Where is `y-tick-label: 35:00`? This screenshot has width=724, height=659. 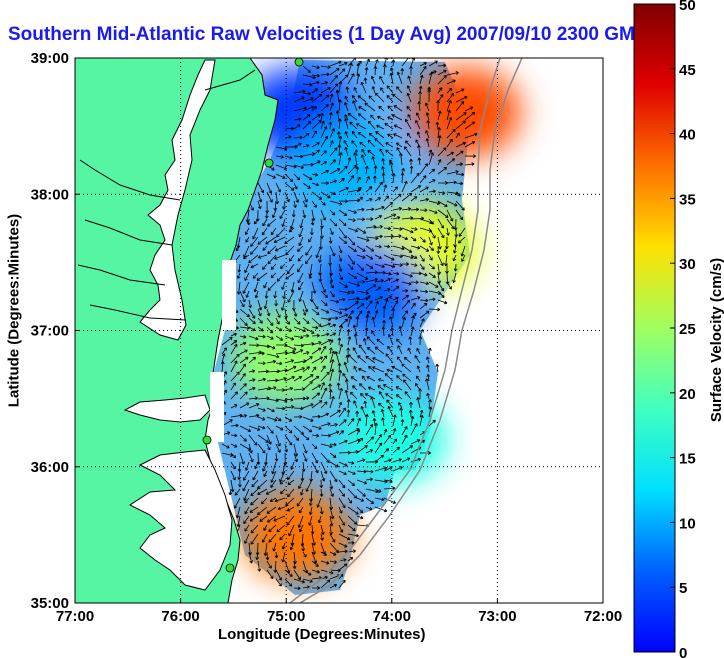 y-tick-label: 35:00 is located at coordinates (50, 603).